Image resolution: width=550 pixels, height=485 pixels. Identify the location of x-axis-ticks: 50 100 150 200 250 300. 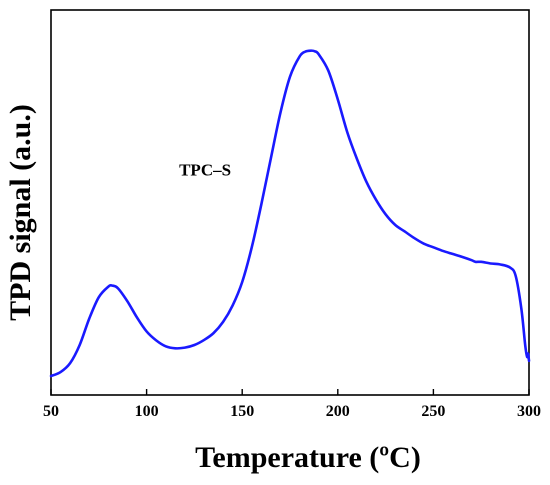
(292, 404).